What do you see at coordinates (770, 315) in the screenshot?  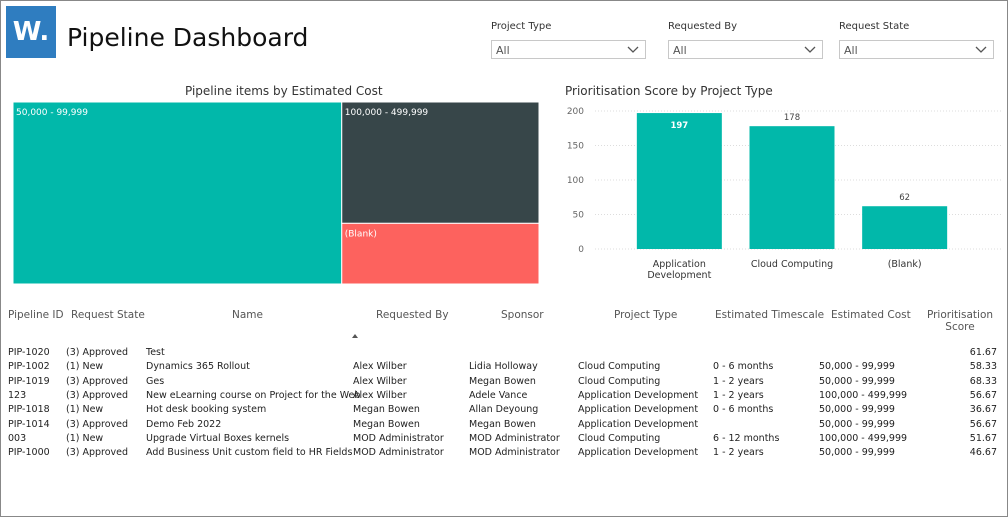 I see `column-header: Estimated Timescale` at bounding box center [770, 315].